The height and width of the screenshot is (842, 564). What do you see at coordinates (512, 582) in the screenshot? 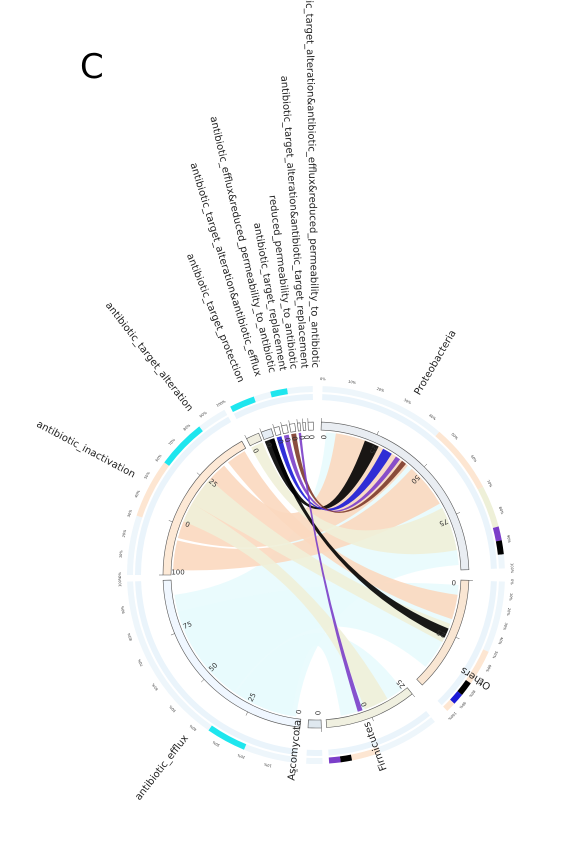
I see `percent-tick-label: 0%` at bounding box center [512, 582].